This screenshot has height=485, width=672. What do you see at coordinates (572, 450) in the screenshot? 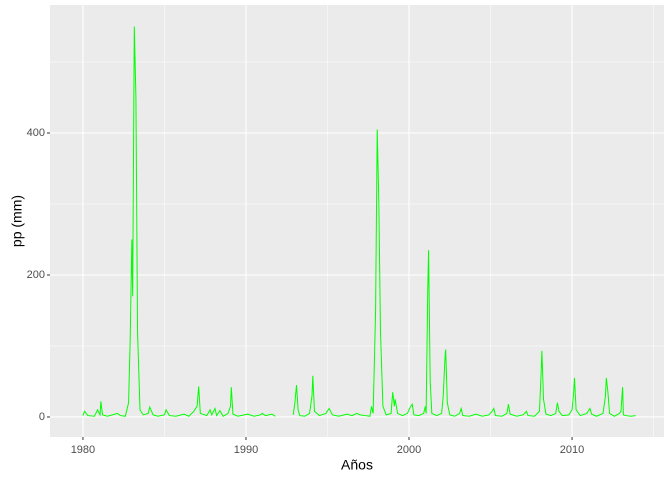
I see `x-tick-label: 2010` at bounding box center [572, 450].